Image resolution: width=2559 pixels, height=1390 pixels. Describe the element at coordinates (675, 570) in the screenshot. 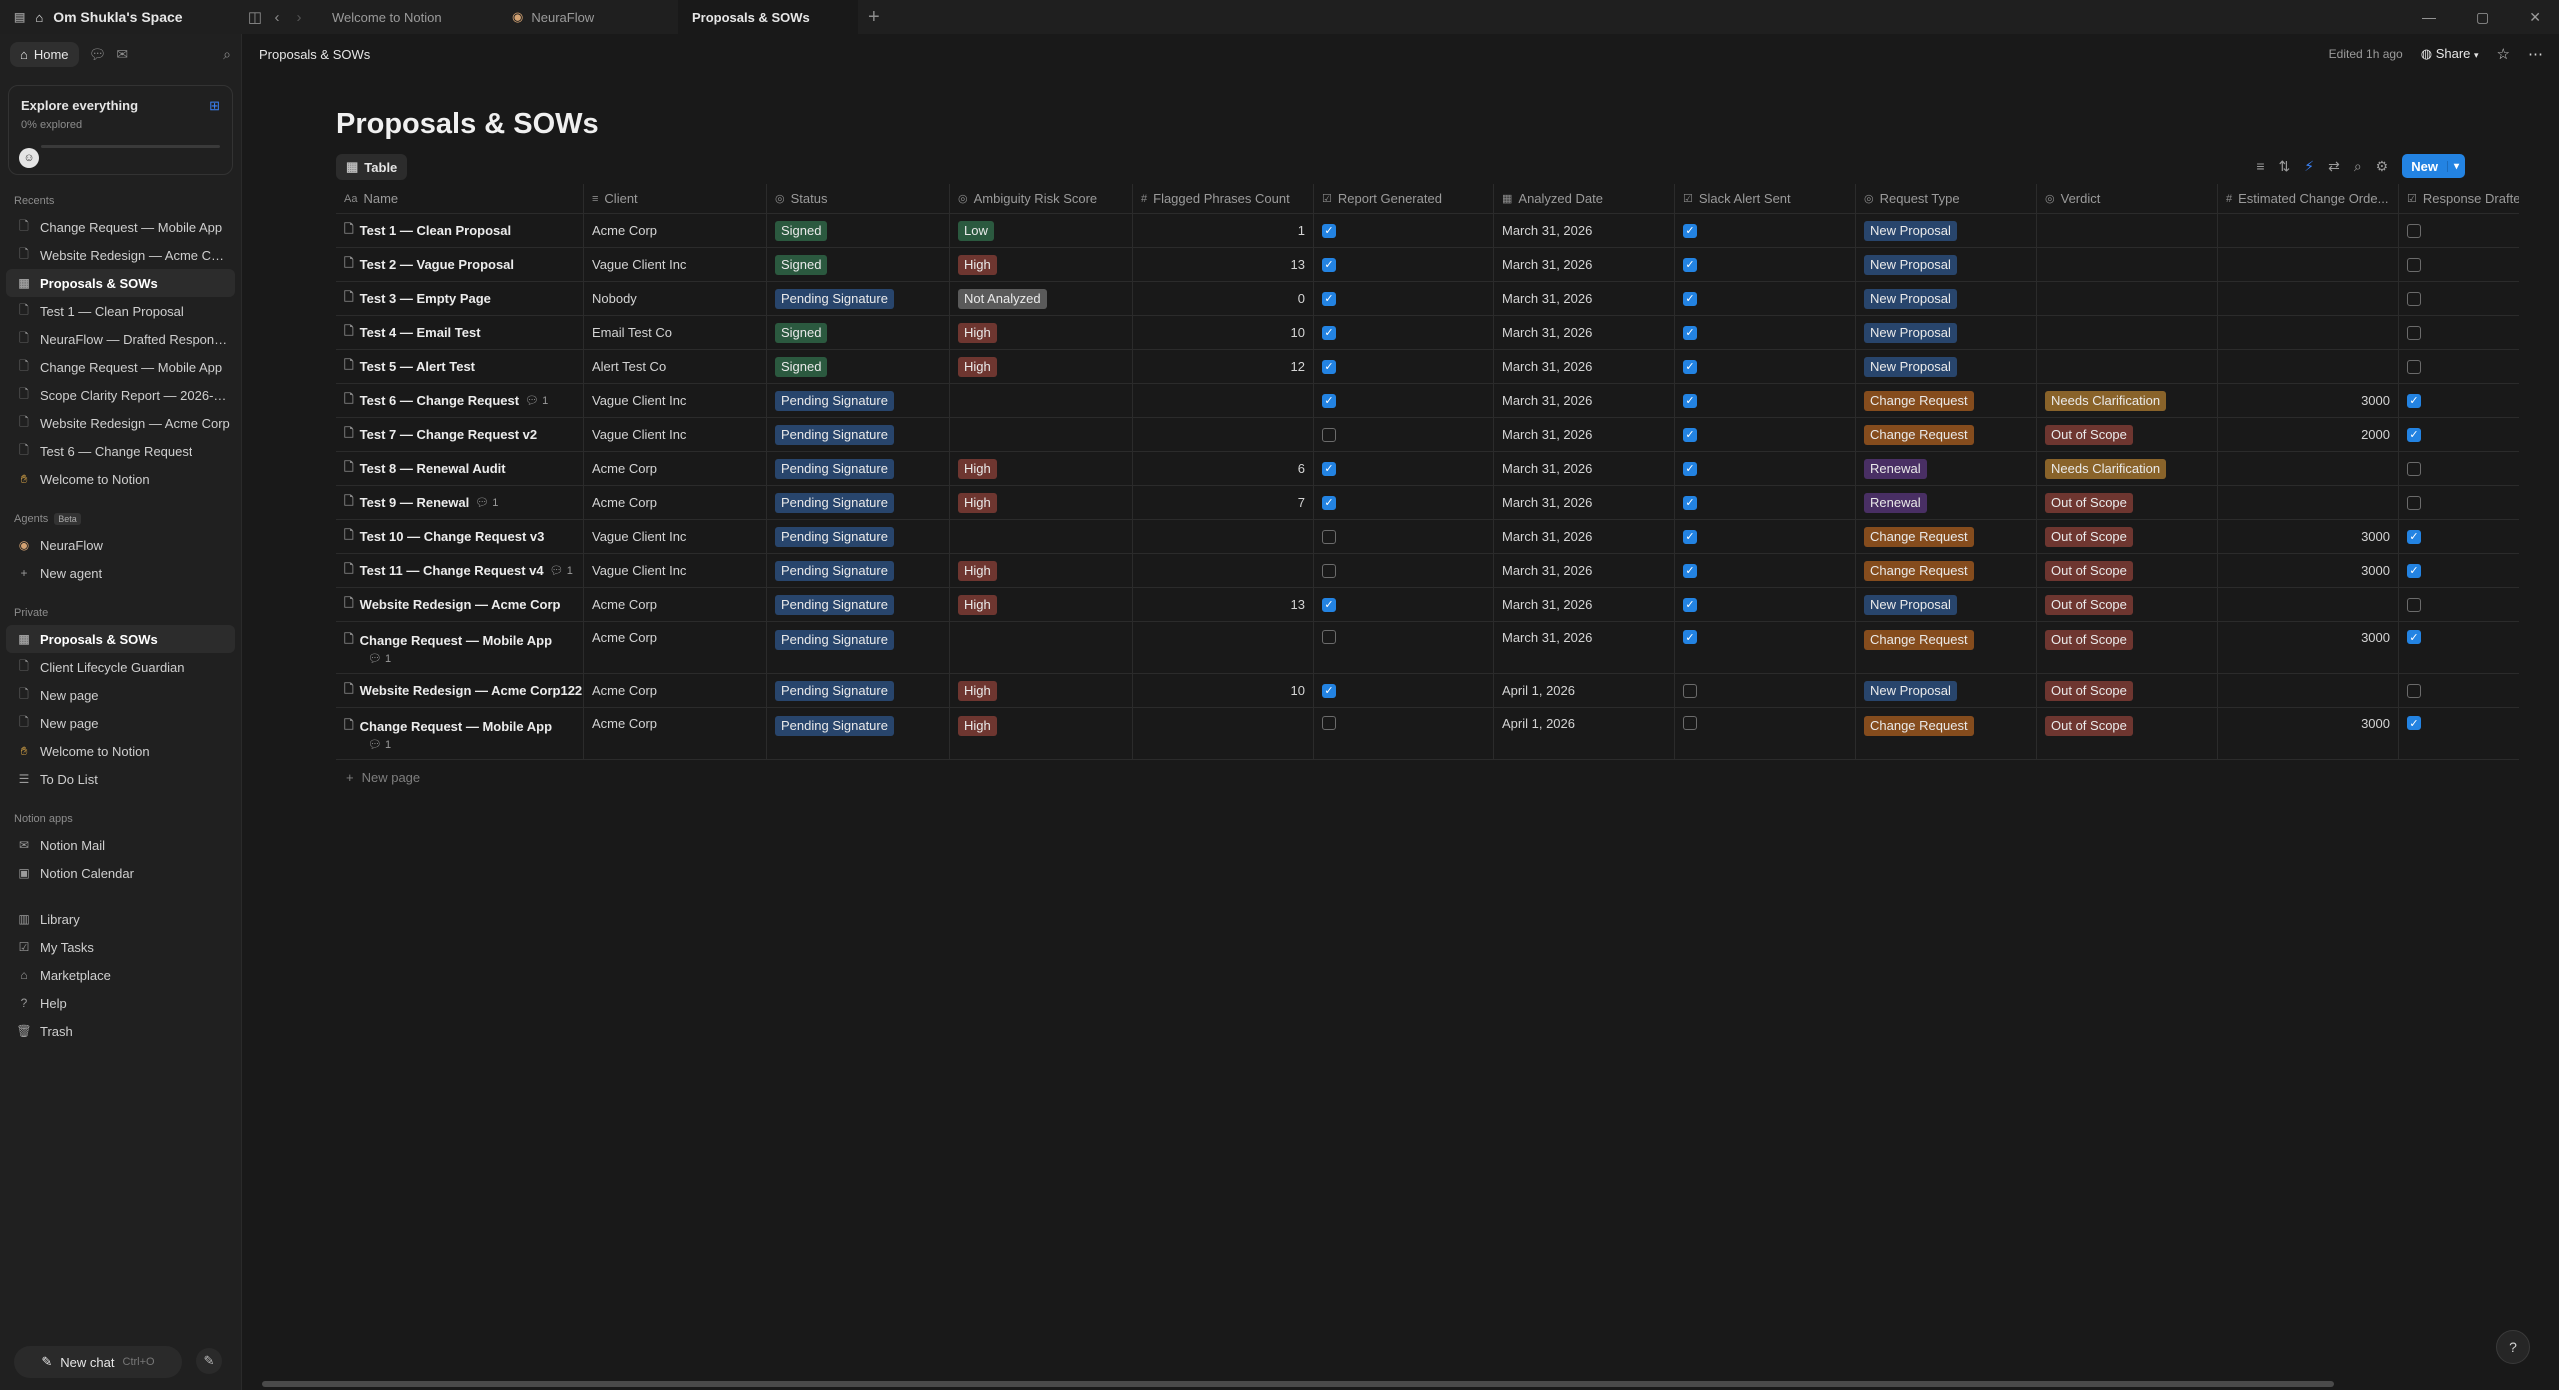

I see `cell-client: Vague Client Inc` at that location.